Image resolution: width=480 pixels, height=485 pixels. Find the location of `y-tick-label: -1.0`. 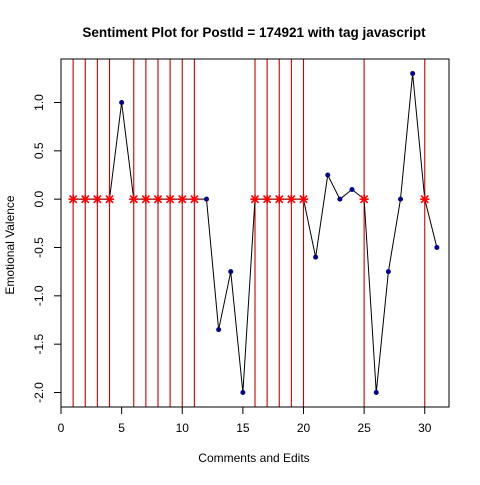

y-tick-label: -1.0 is located at coordinates (39, 295).